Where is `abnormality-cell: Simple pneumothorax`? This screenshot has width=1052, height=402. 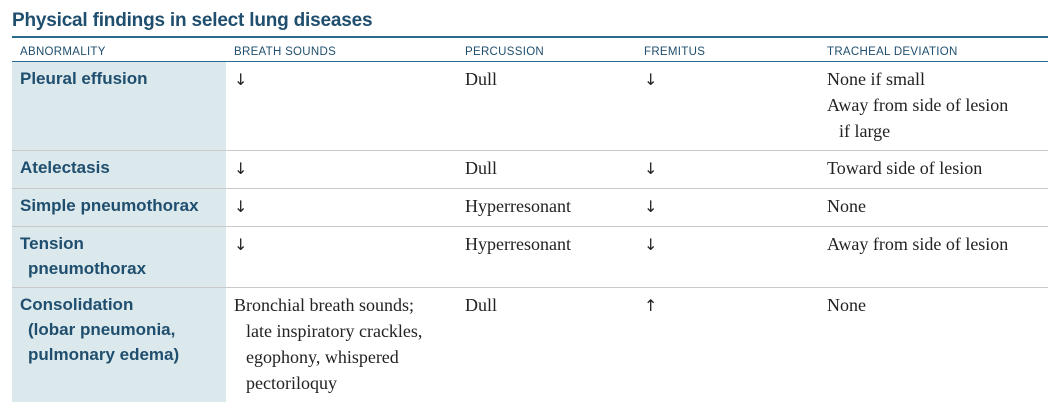
abnormality-cell: Simple pneumothorax is located at coordinates (119, 208).